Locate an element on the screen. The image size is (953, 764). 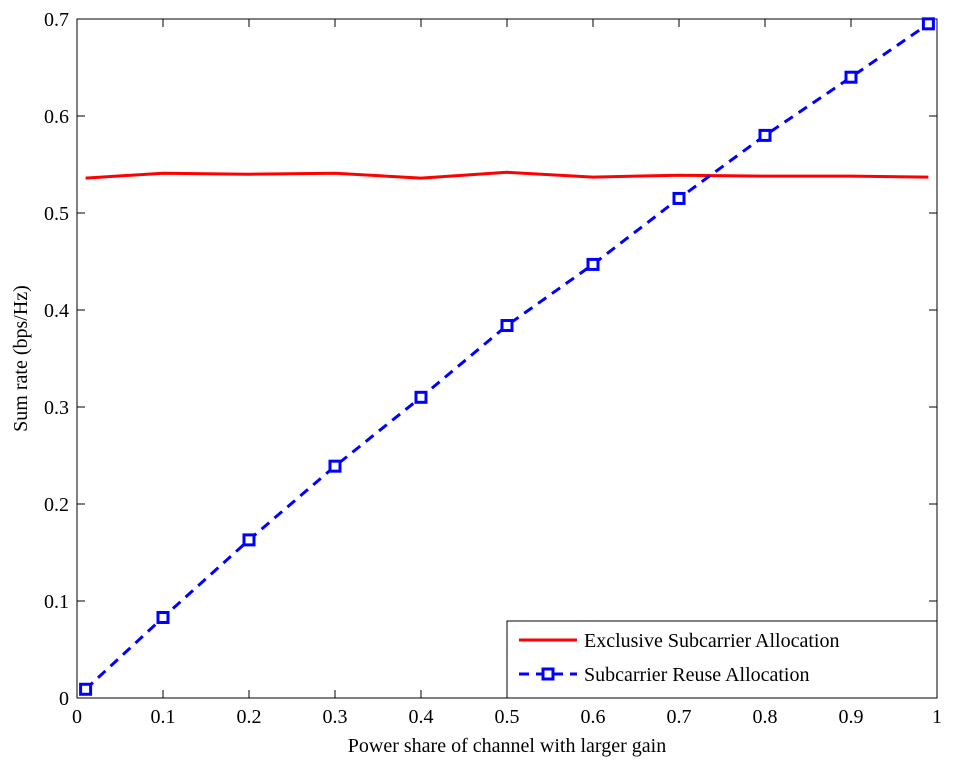
y-tick-label: 0.1 is located at coordinates (56, 602).